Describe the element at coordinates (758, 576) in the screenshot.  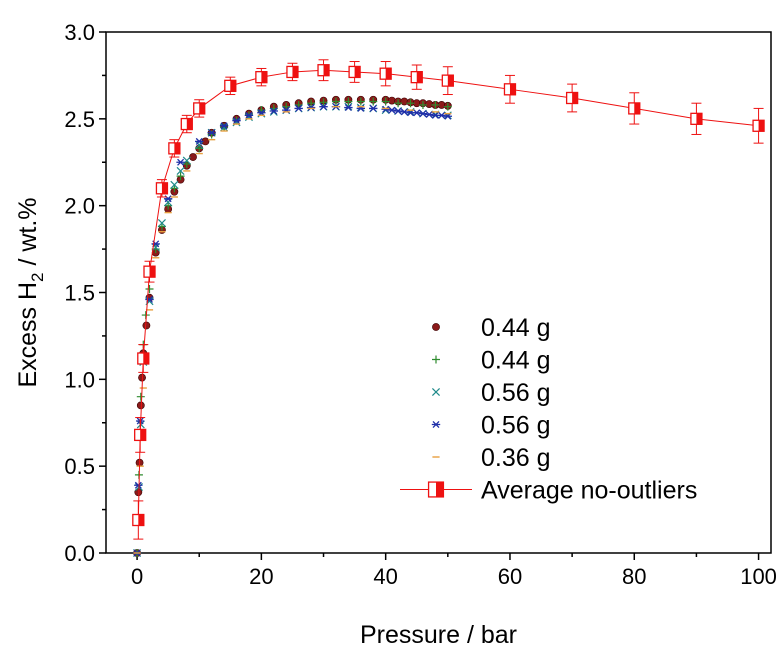
I see `x-tick-label: 100` at that location.